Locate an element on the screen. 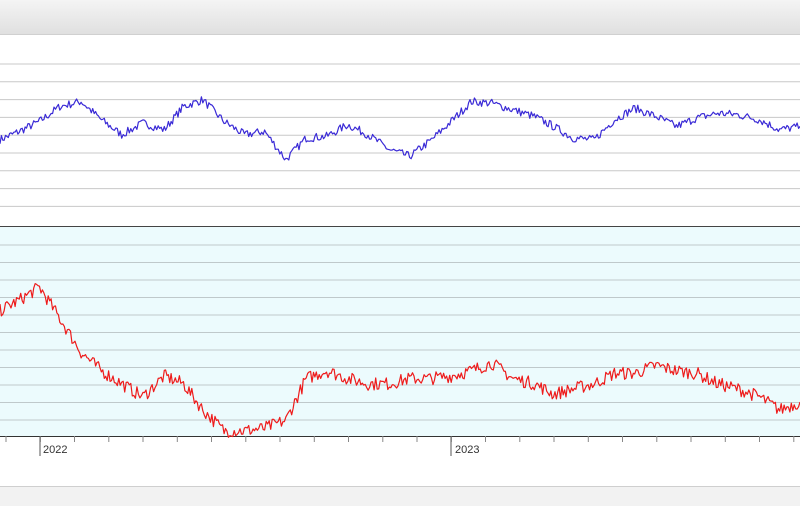  x-tick-label-2023: 2023 is located at coordinates (467, 450).